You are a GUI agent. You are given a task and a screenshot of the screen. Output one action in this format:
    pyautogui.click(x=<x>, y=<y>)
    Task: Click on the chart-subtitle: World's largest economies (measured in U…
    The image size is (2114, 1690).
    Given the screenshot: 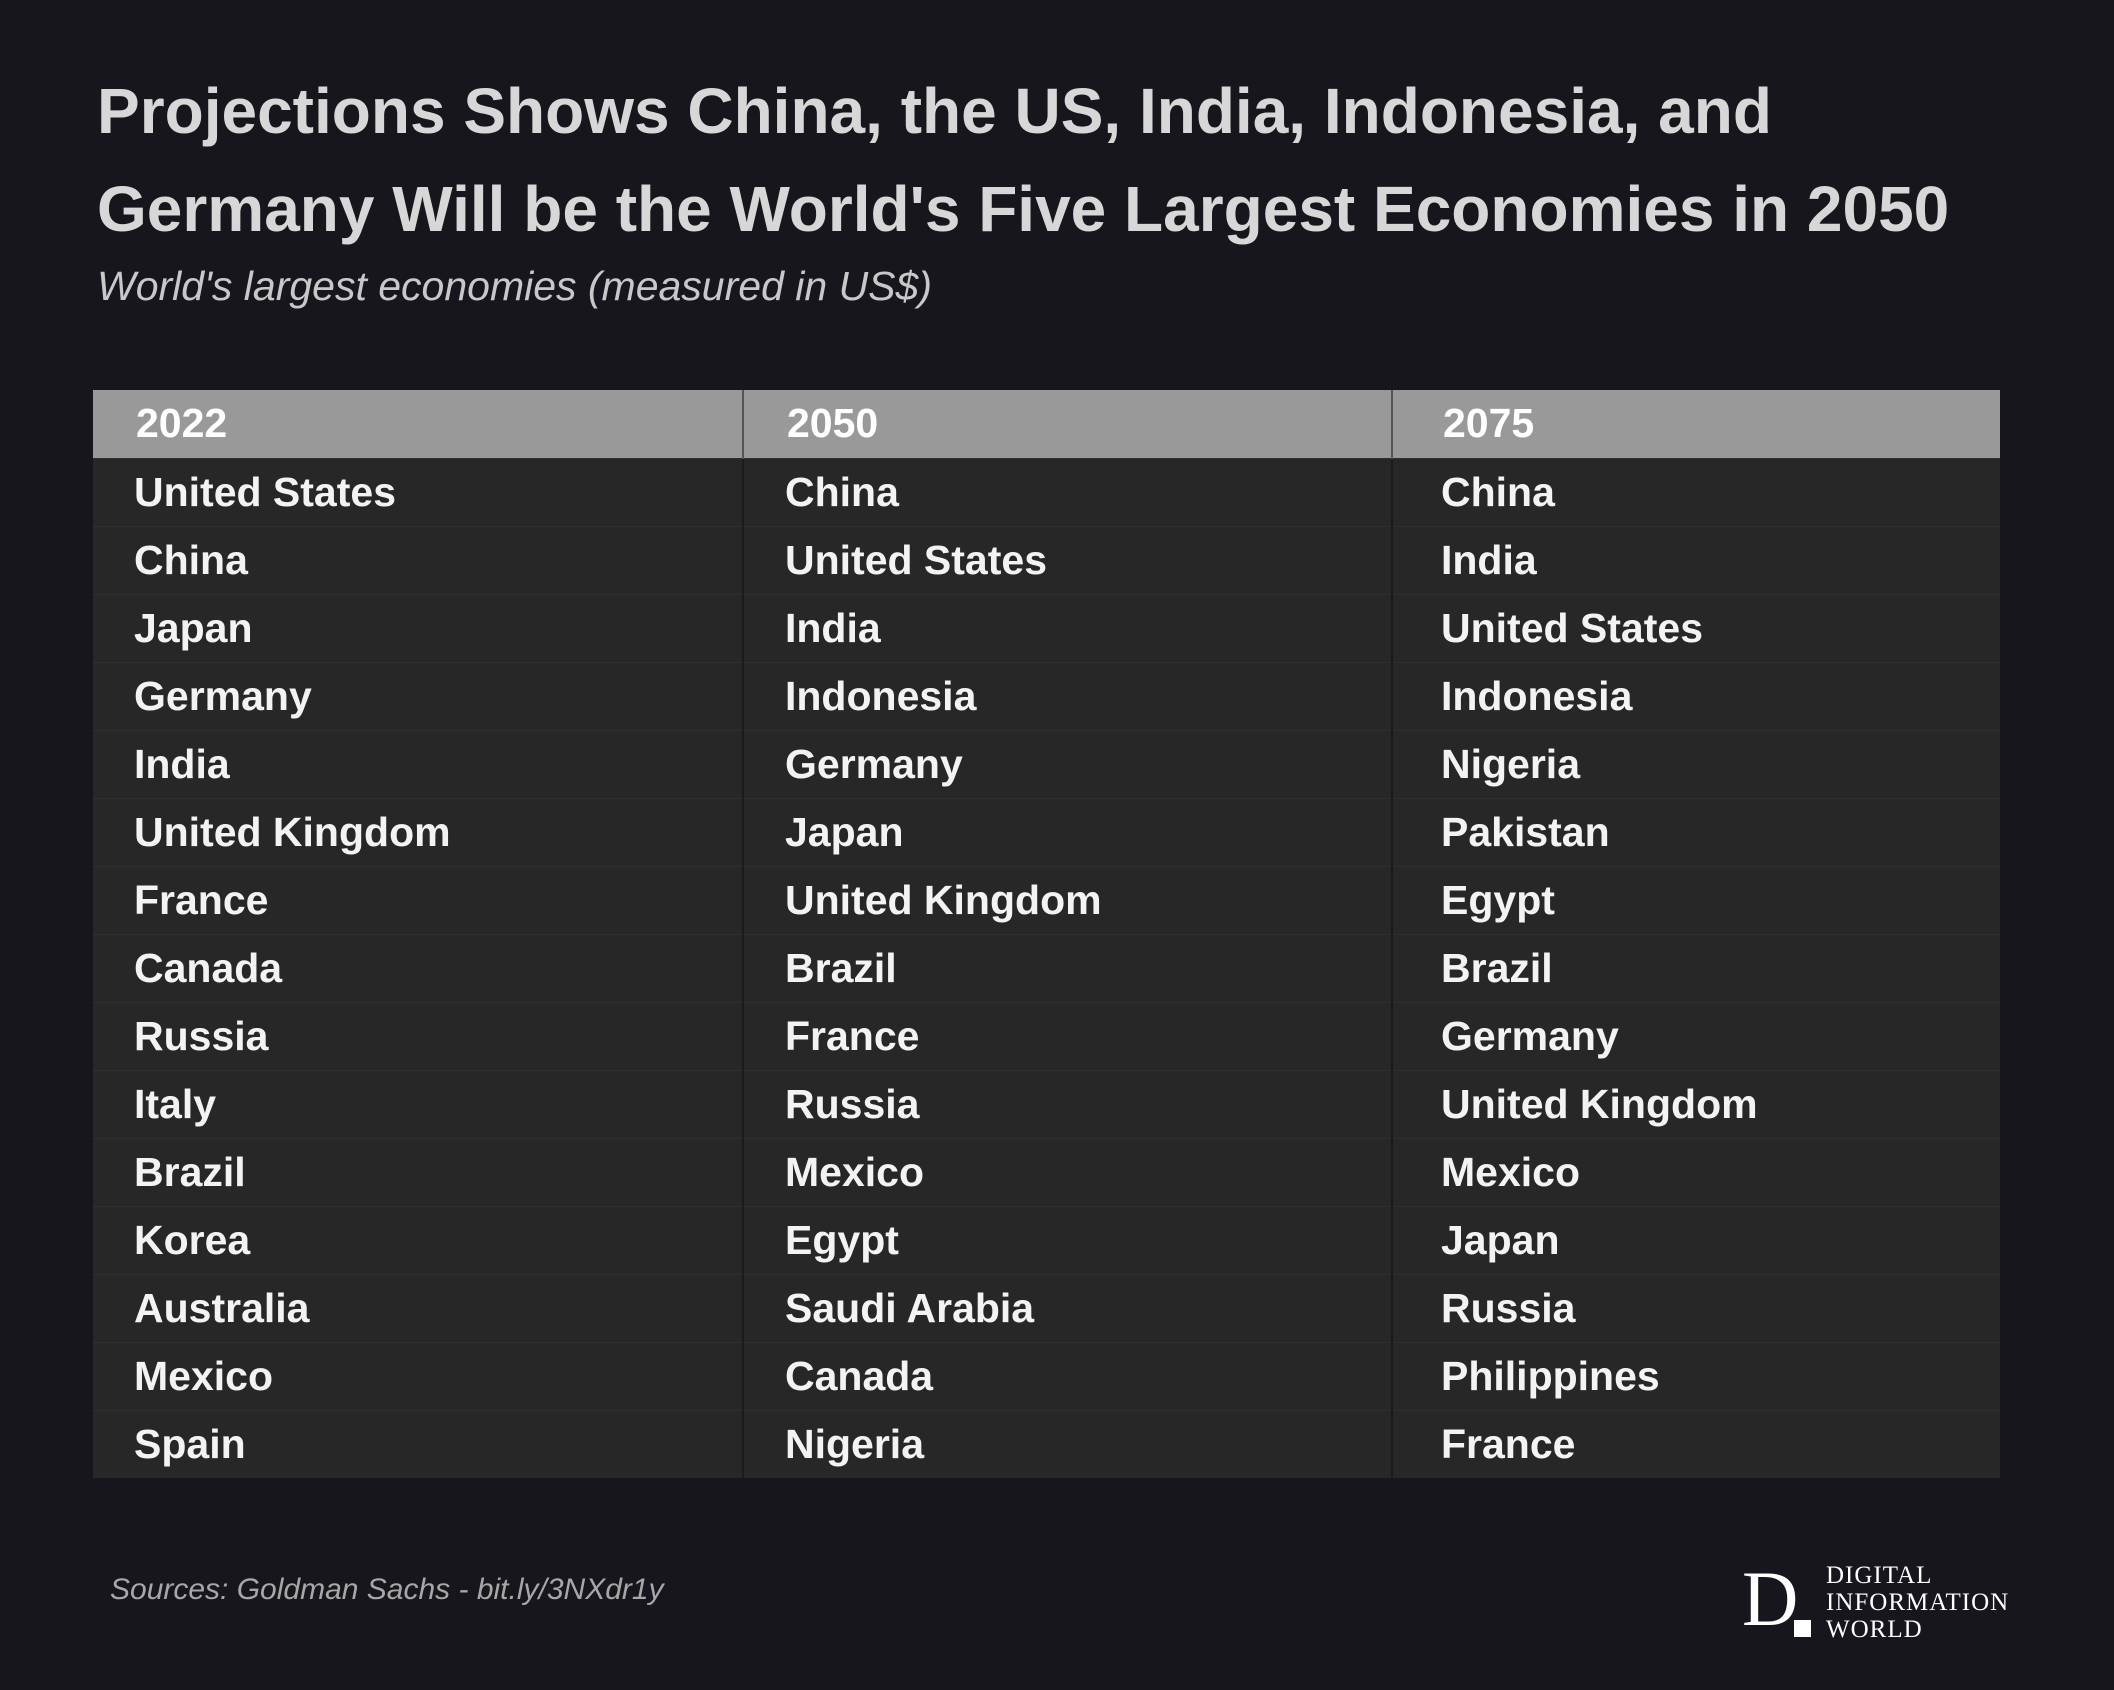 What is the action you would take?
    pyautogui.click(x=514, y=286)
    